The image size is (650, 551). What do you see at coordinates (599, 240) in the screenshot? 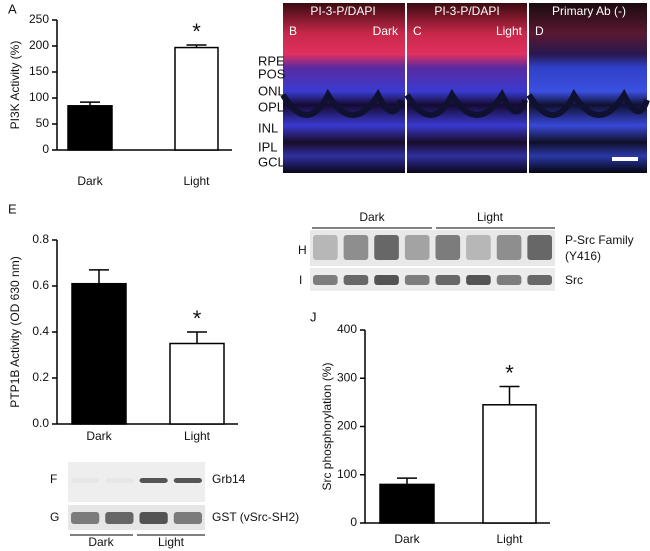
I see `row-label: P-Src Family` at bounding box center [599, 240].